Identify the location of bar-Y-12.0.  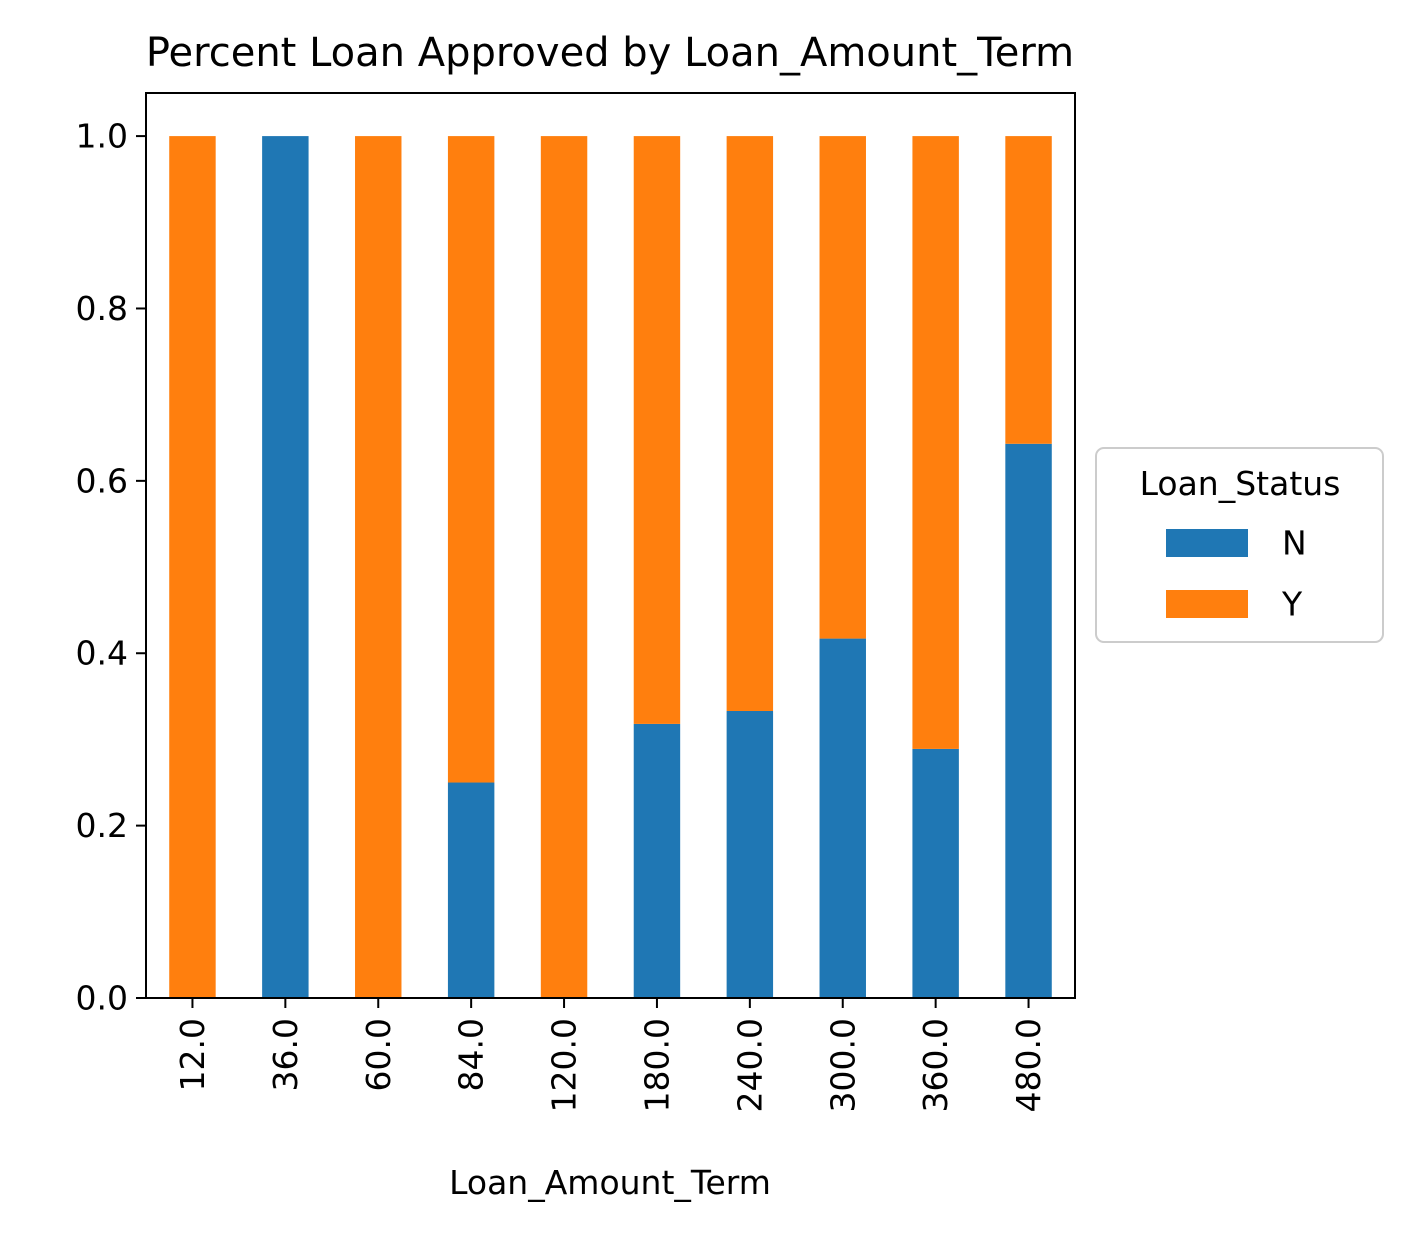
(192, 567).